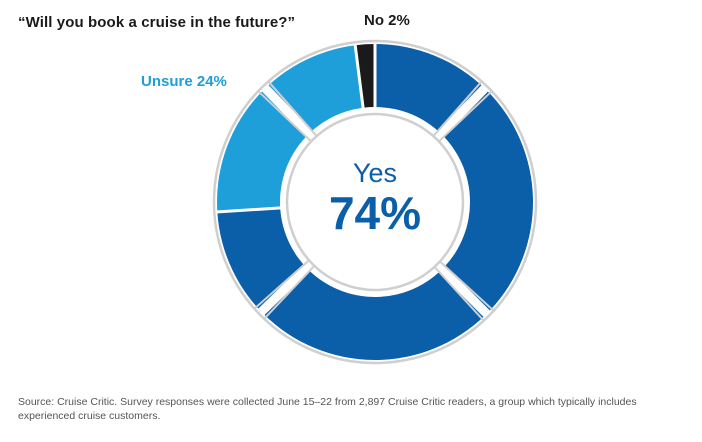 Image resolution: width=702 pixels, height=442 pixels. I want to click on slice-no, so click(365, 76).